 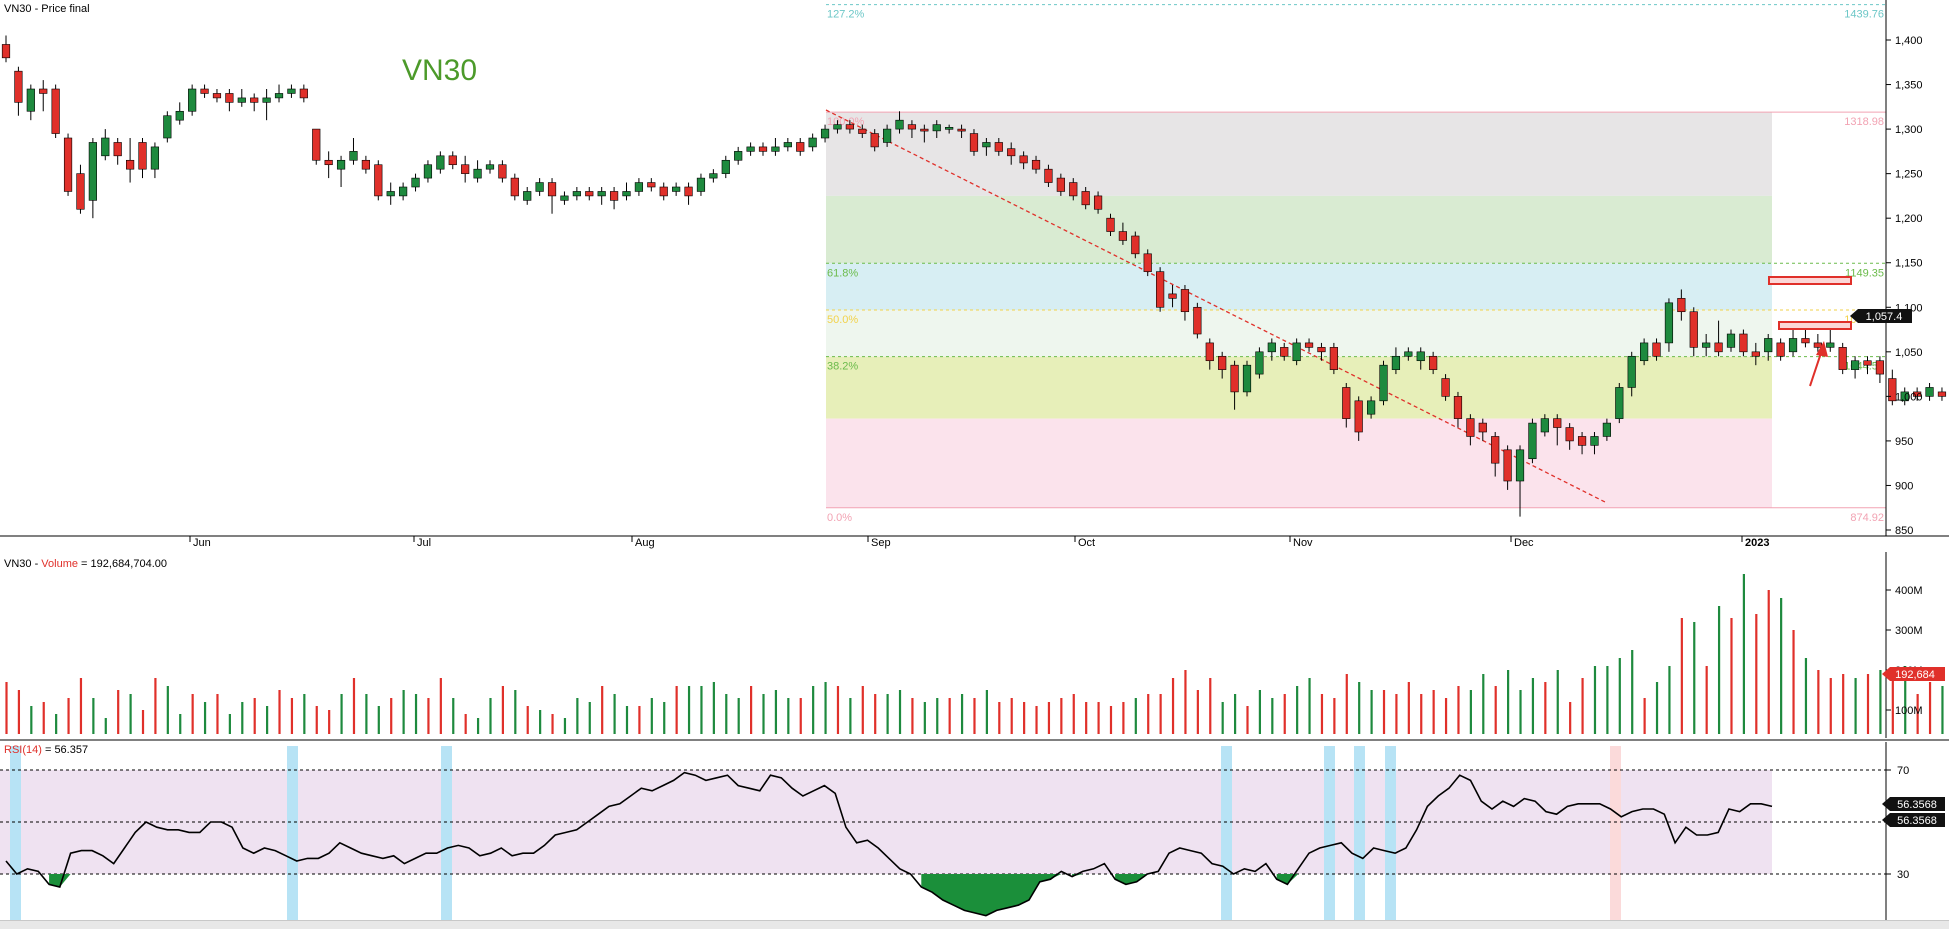 What do you see at coordinates (1818, 364) in the screenshot?
I see `red-arrow-icon` at bounding box center [1818, 364].